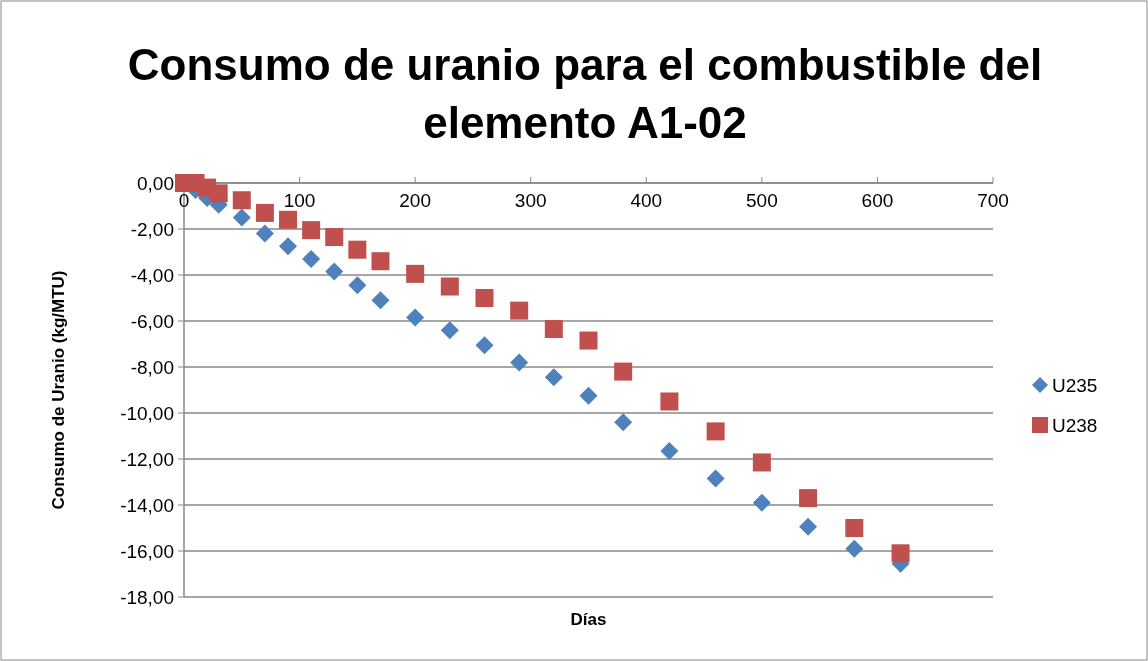  What do you see at coordinates (1075, 385) in the screenshot?
I see `legend-label: U235` at bounding box center [1075, 385].